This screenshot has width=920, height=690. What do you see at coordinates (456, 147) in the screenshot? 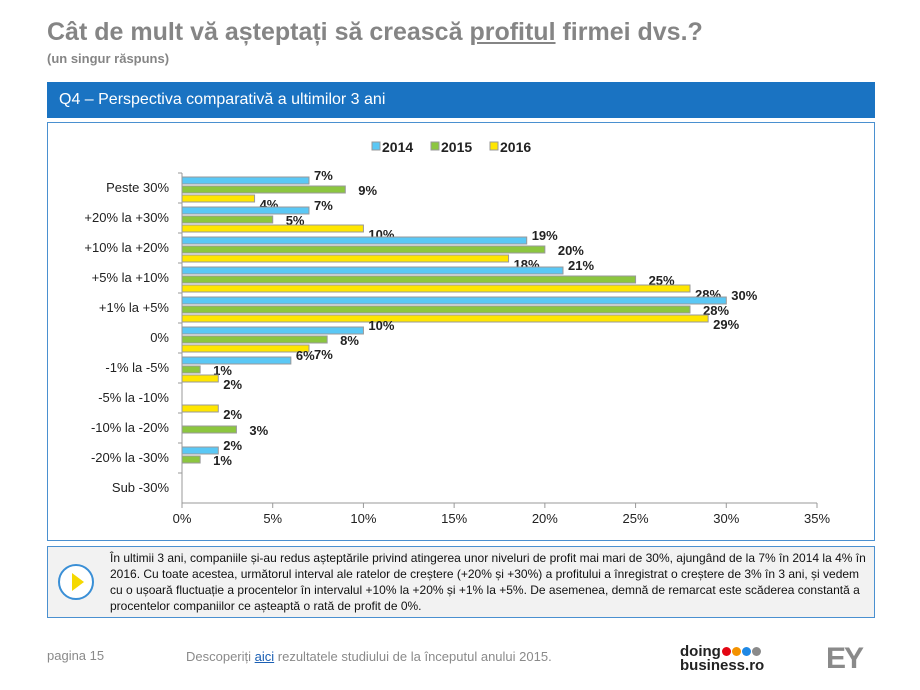
I see `legend-label: 2015` at bounding box center [456, 147].